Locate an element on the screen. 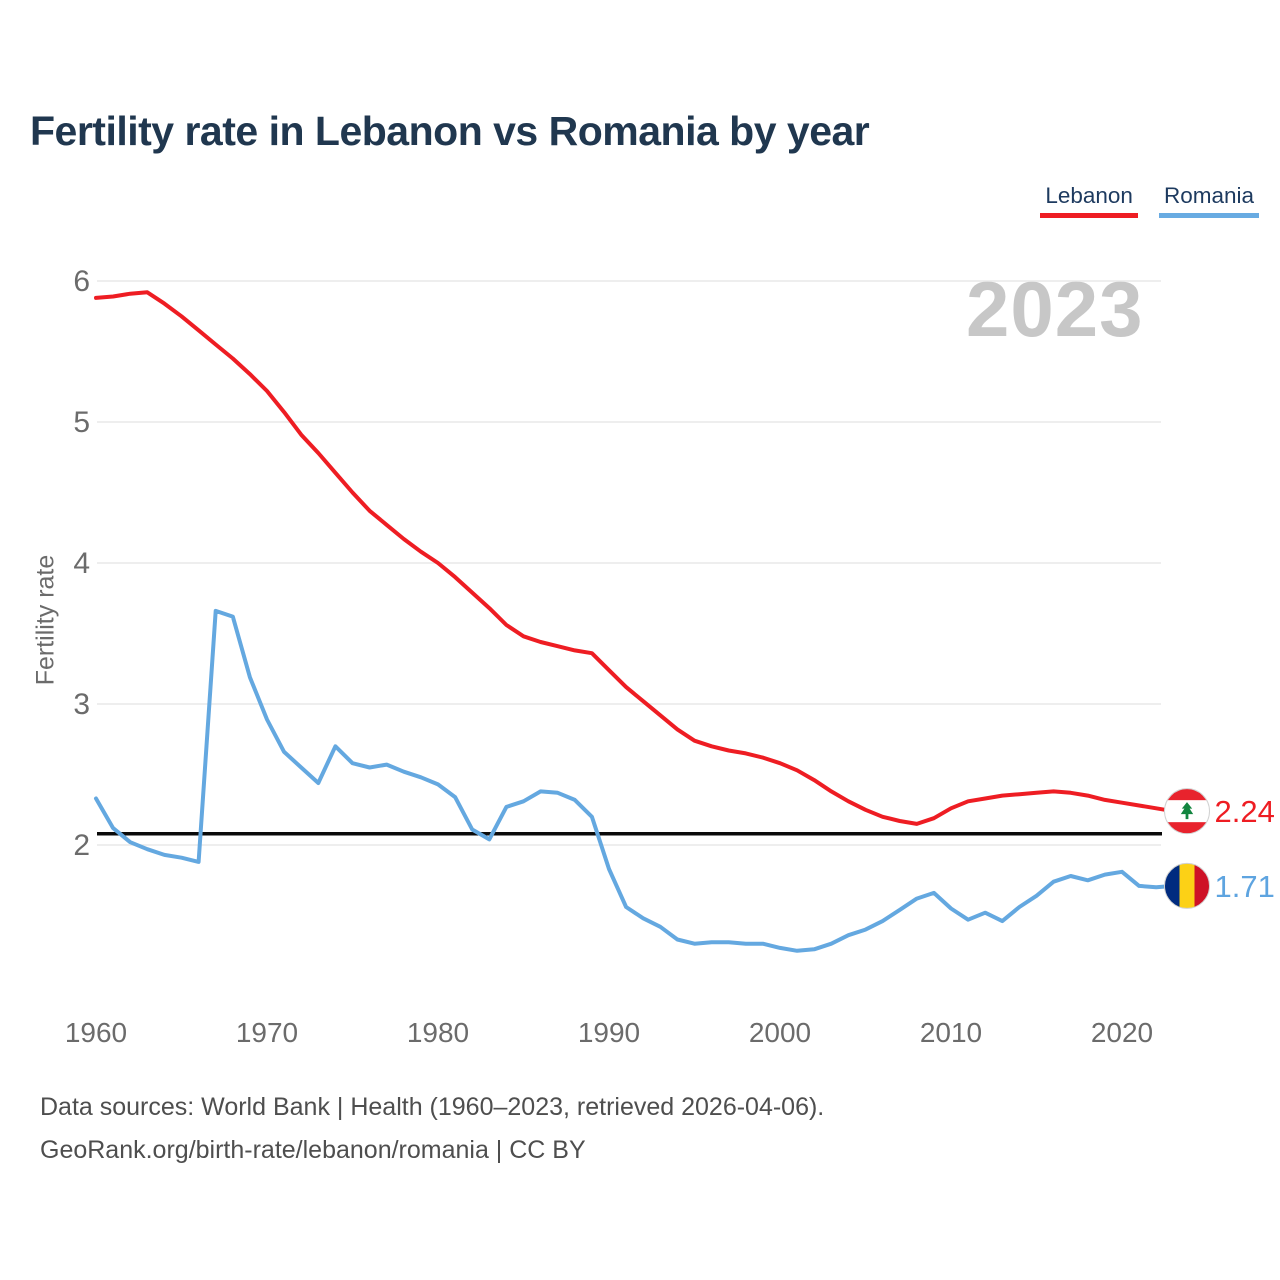 This screenshot has width=1280, height=1280. x-tick-label: 1970 is located at coordinates (267, 1032).